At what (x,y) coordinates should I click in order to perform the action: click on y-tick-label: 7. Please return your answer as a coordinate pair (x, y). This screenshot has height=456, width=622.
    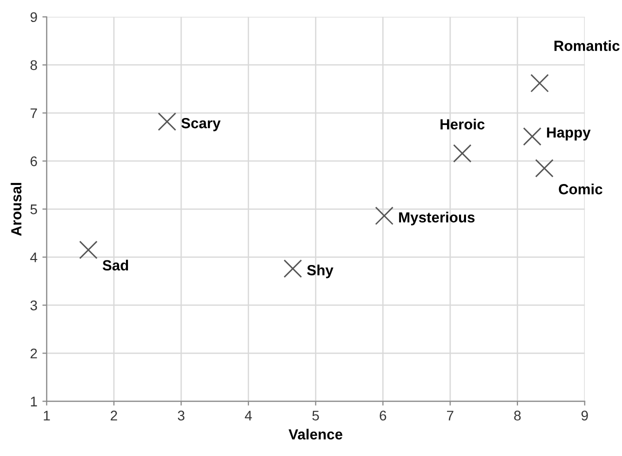
    Looking at the image, I should click on (33, 113).